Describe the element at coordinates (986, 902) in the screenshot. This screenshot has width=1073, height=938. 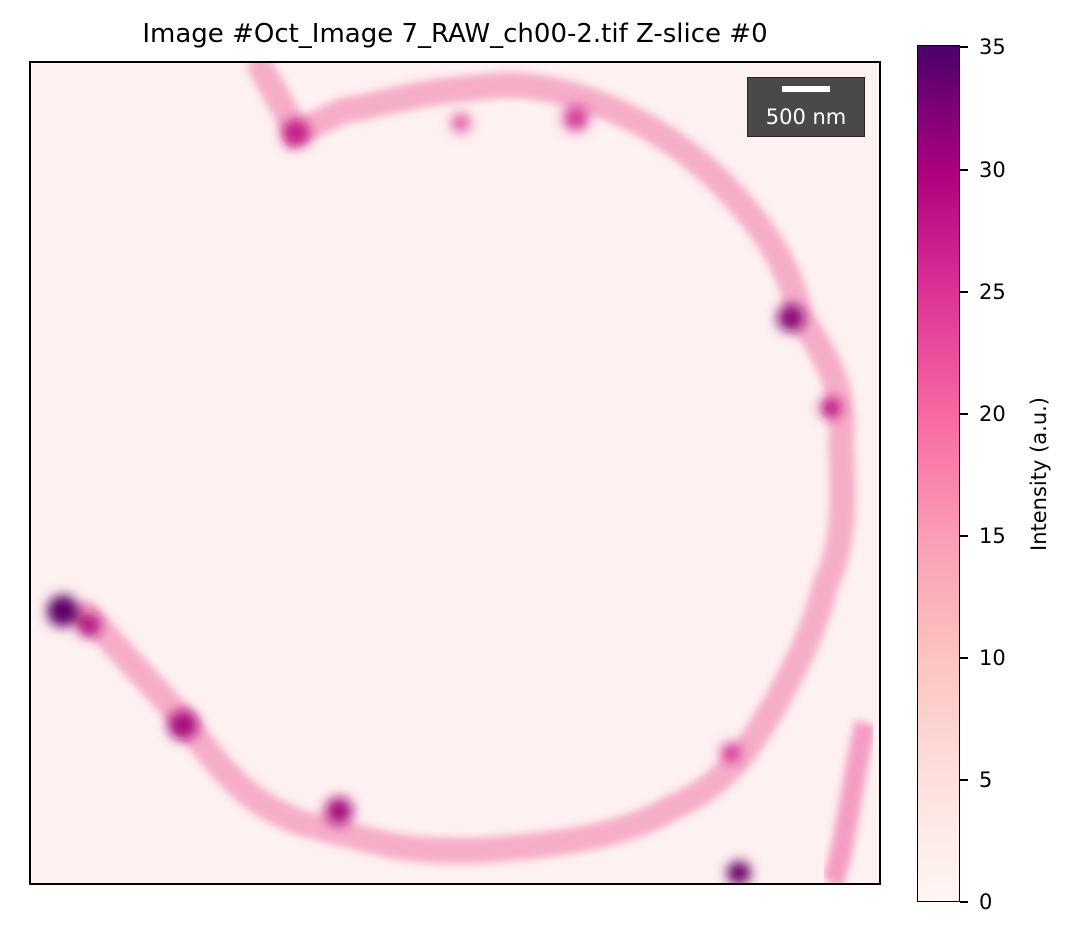
I see `colorbar-tick-label: 0` at that location.